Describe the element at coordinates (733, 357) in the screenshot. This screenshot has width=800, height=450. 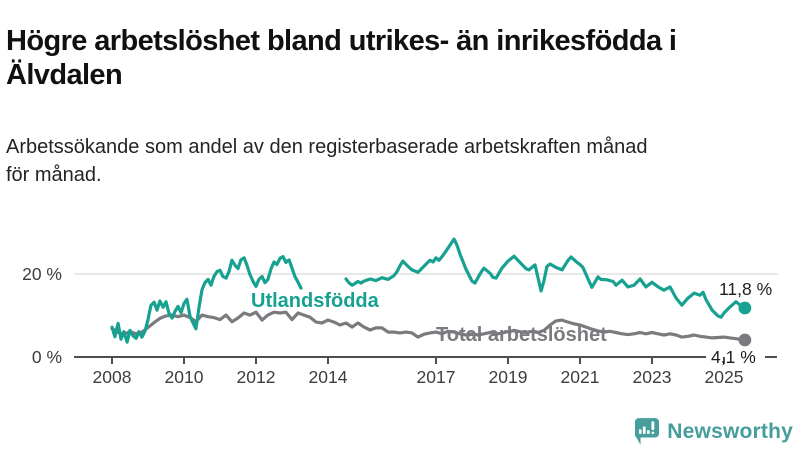
I see `series-end-value-label-1: 4,1 %` at that location.